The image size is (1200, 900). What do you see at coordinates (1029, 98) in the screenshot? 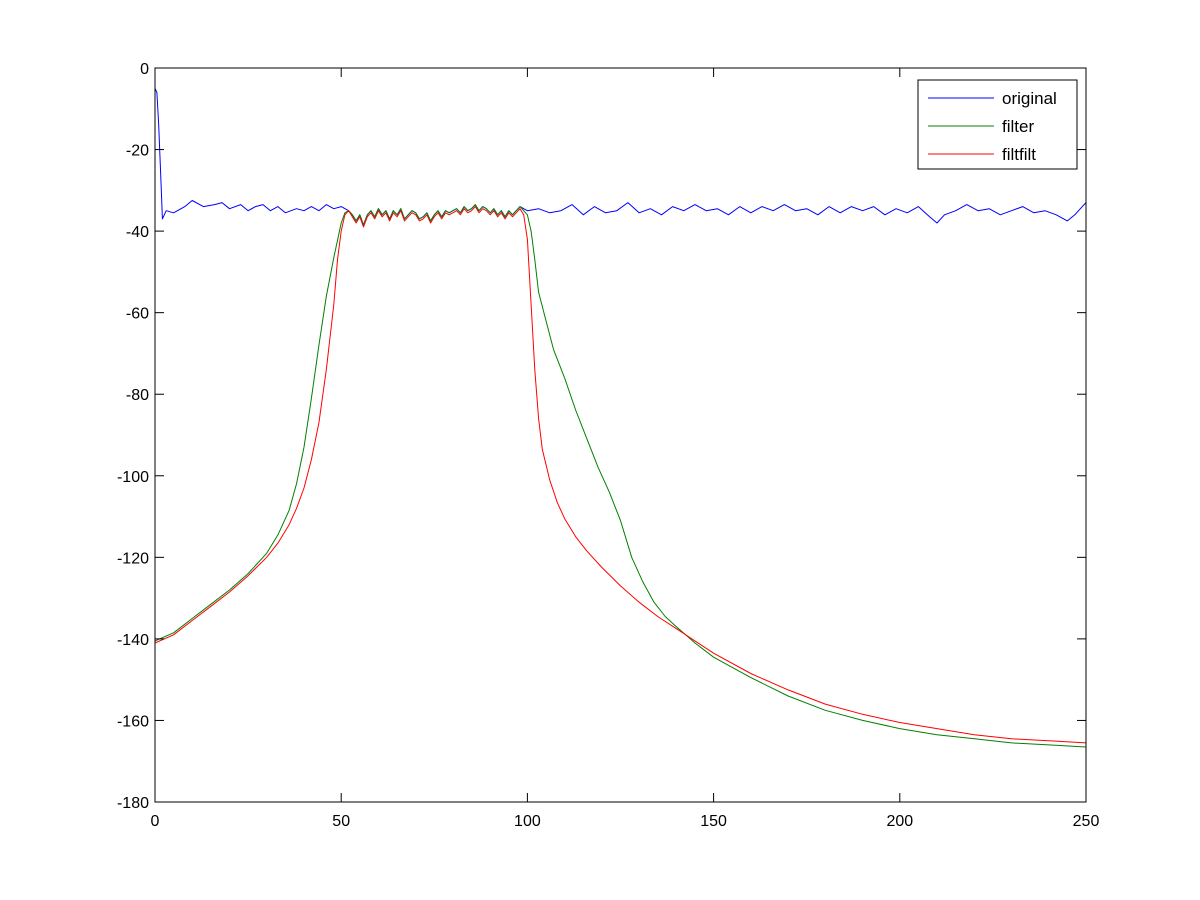
I see `legend-label-original: original` at bounding box center [1029, 98].